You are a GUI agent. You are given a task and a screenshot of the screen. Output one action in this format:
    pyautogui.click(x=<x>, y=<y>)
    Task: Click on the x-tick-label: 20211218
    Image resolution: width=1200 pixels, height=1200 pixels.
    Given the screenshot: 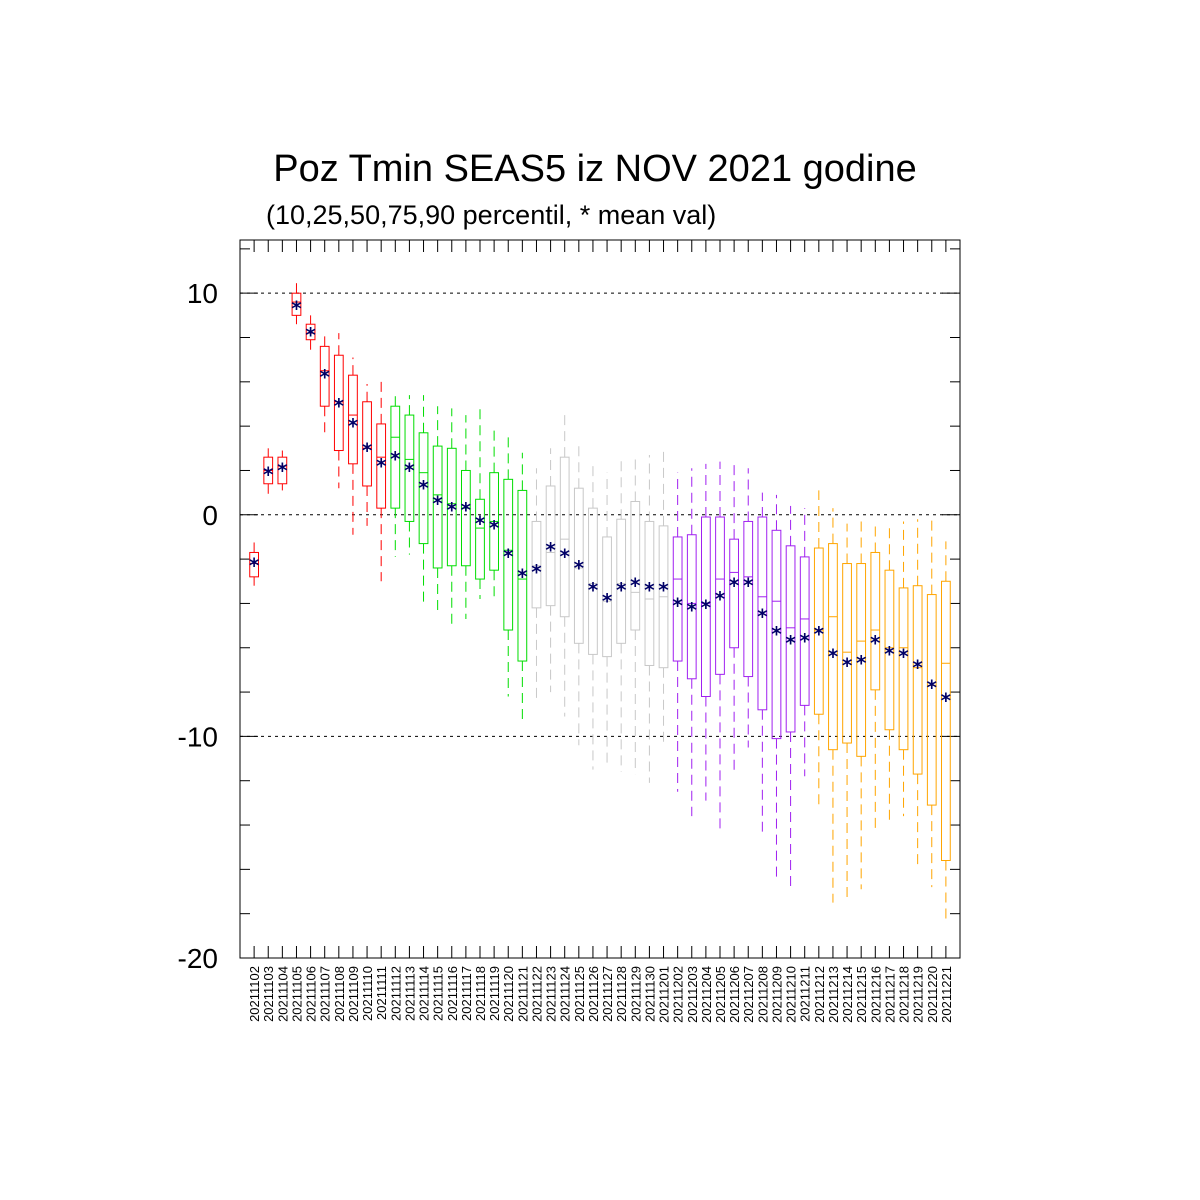 What is the action you would take?
    pyautogui.click(x=904, y=994)
    